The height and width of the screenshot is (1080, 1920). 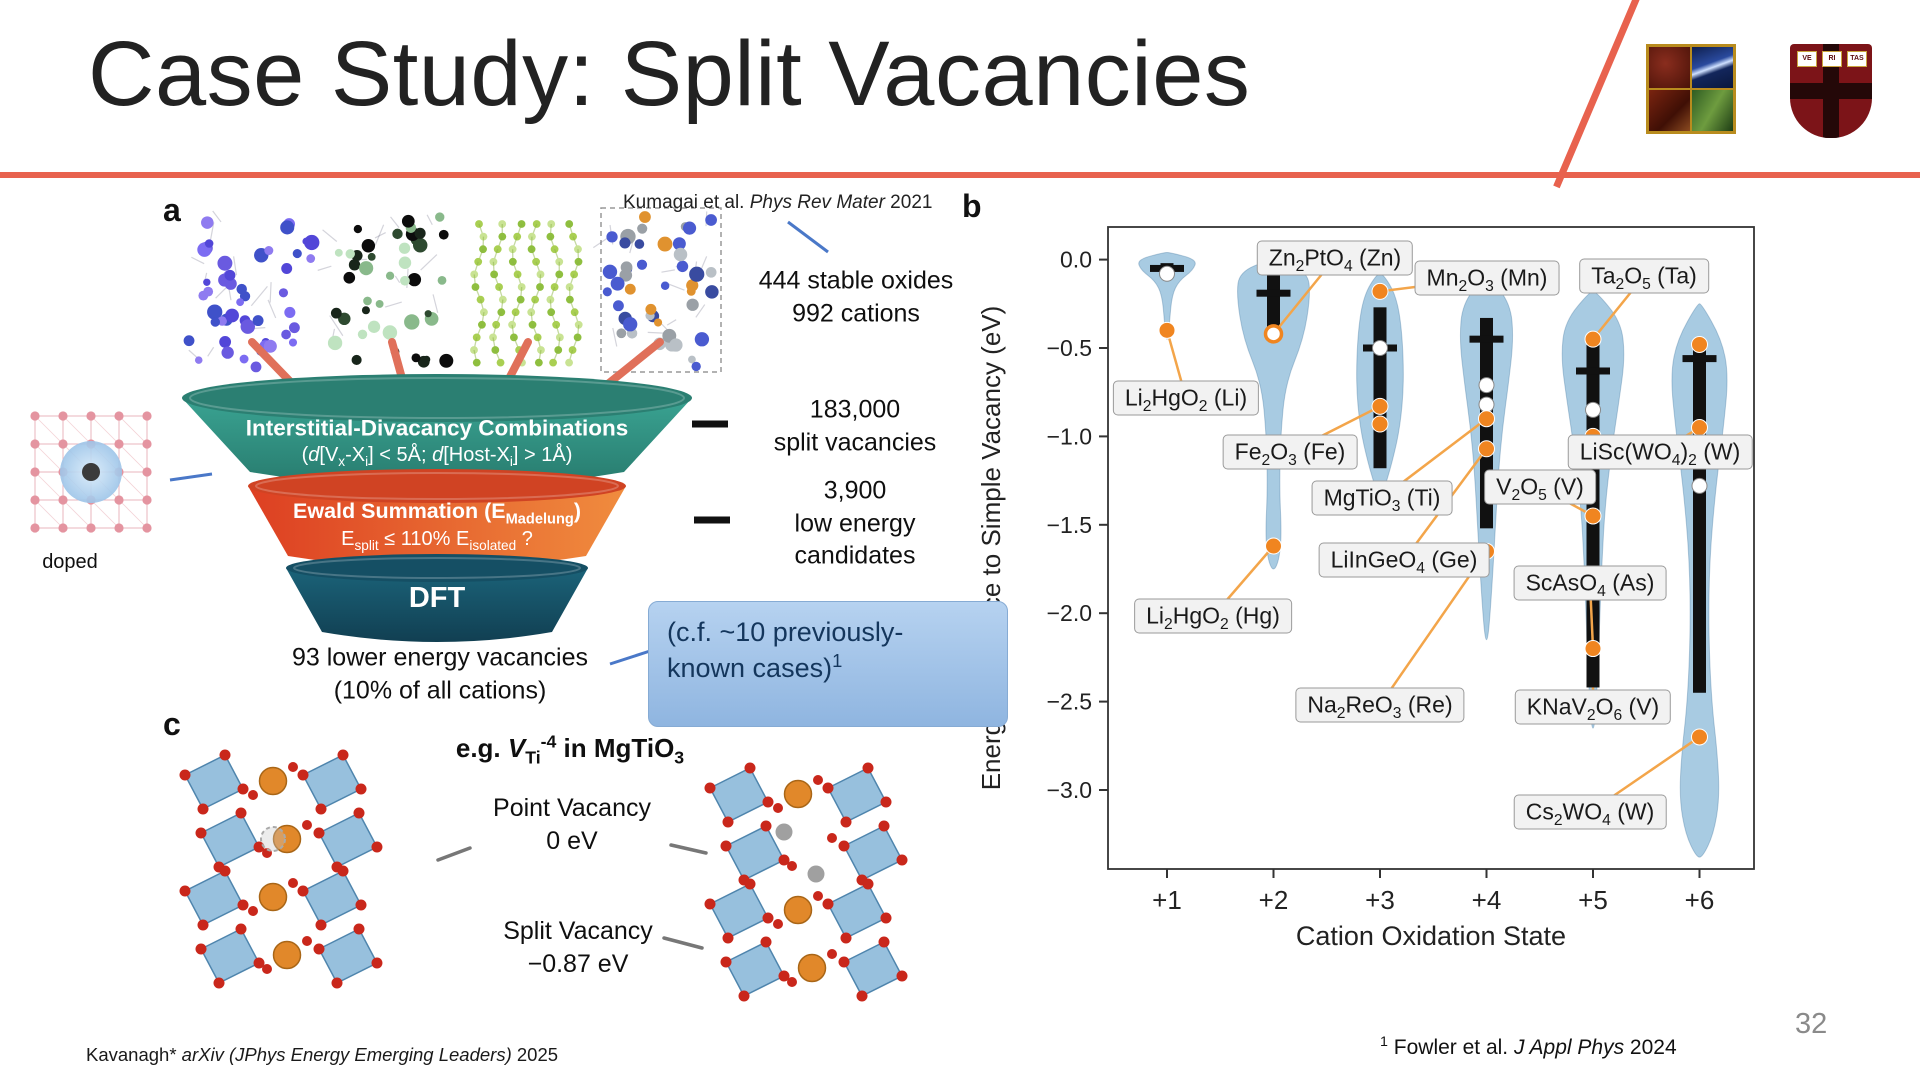 What do you see at coordinates (828, 664) in the screenshot?
I see `previously-known-callout: (c.f. ~10 previously- known cases)1` at bounding box center [828, 664].